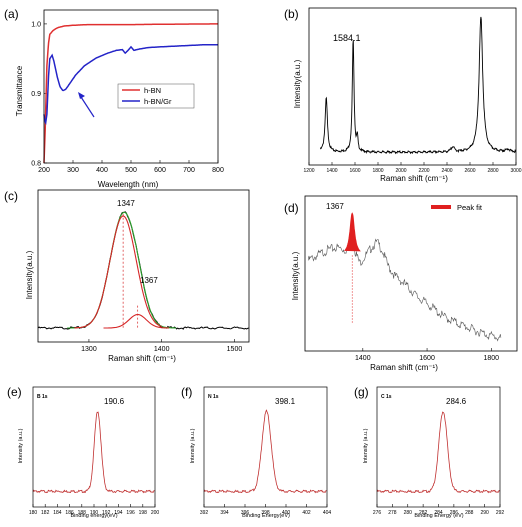 The image size is (522, 527). Describe the element at coordinates (408, 513) in the screenshot. I see `x-tick-label: 280` at that location.